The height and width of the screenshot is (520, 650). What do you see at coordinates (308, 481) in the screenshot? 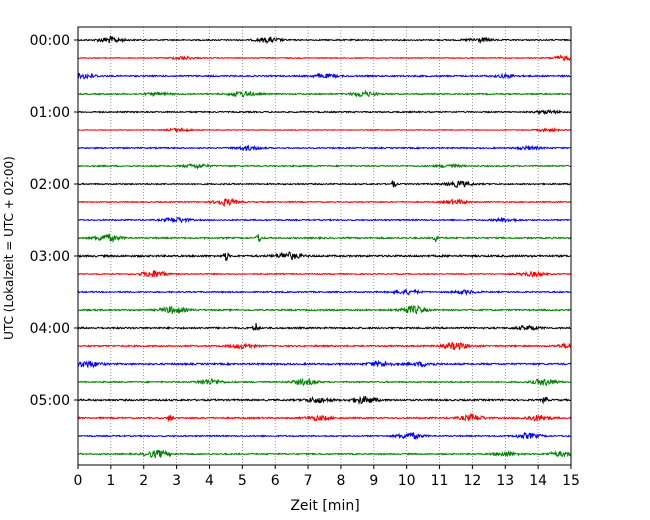
I see `x-tick-label: 7` at bounding box center [308, 481].